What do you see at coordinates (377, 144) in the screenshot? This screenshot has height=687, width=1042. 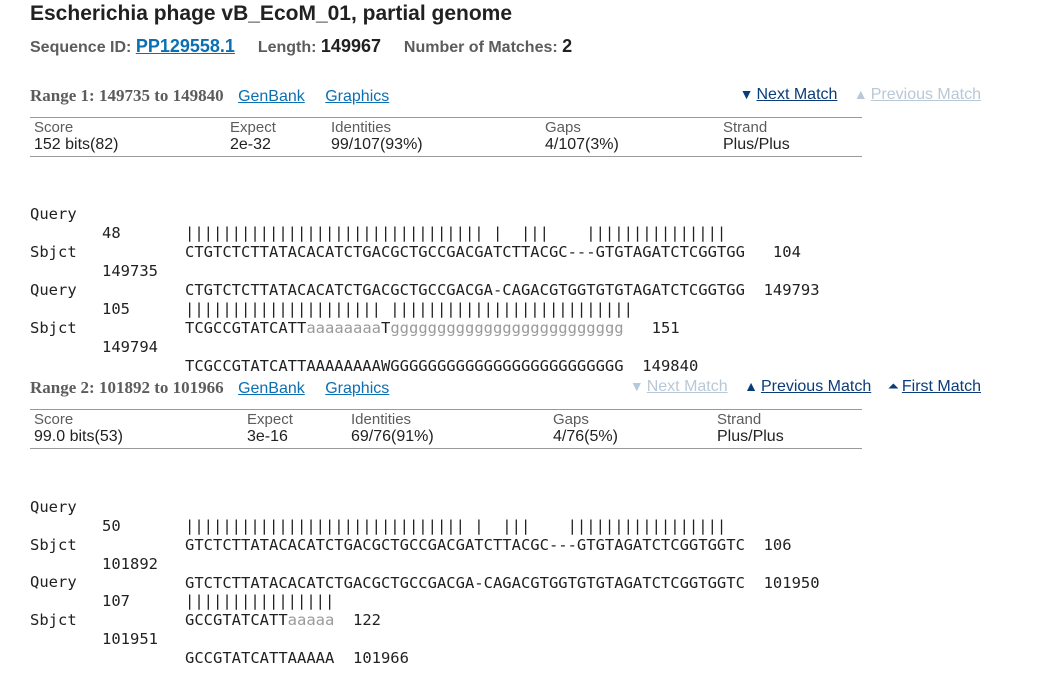 I see `identities-value: 99/107(93%)` at bounding box center [377, 144].